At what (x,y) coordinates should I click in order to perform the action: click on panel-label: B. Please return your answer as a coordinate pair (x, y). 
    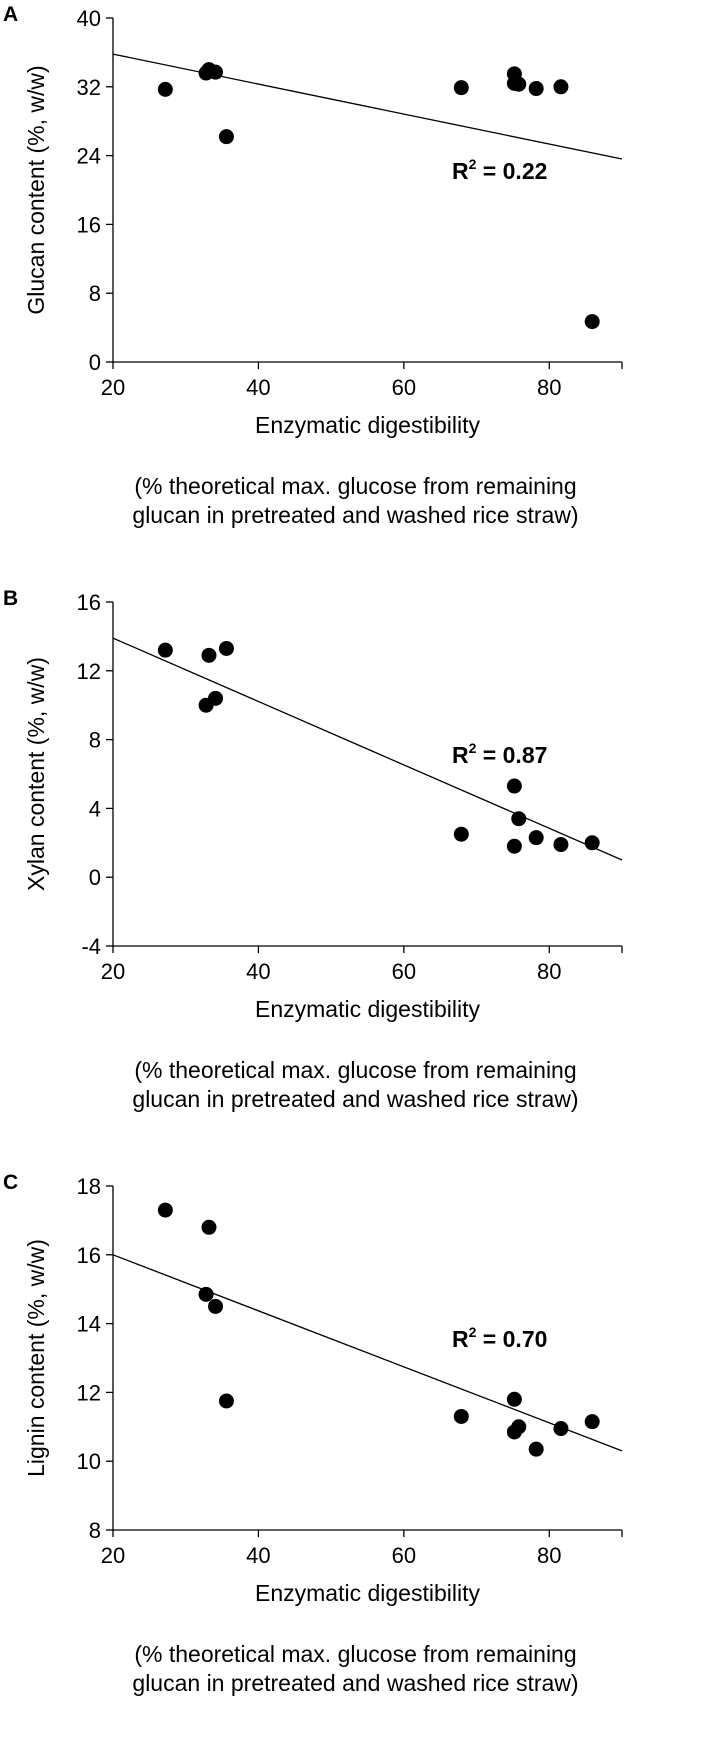
    Looking at the image, I should click on (10, 598).